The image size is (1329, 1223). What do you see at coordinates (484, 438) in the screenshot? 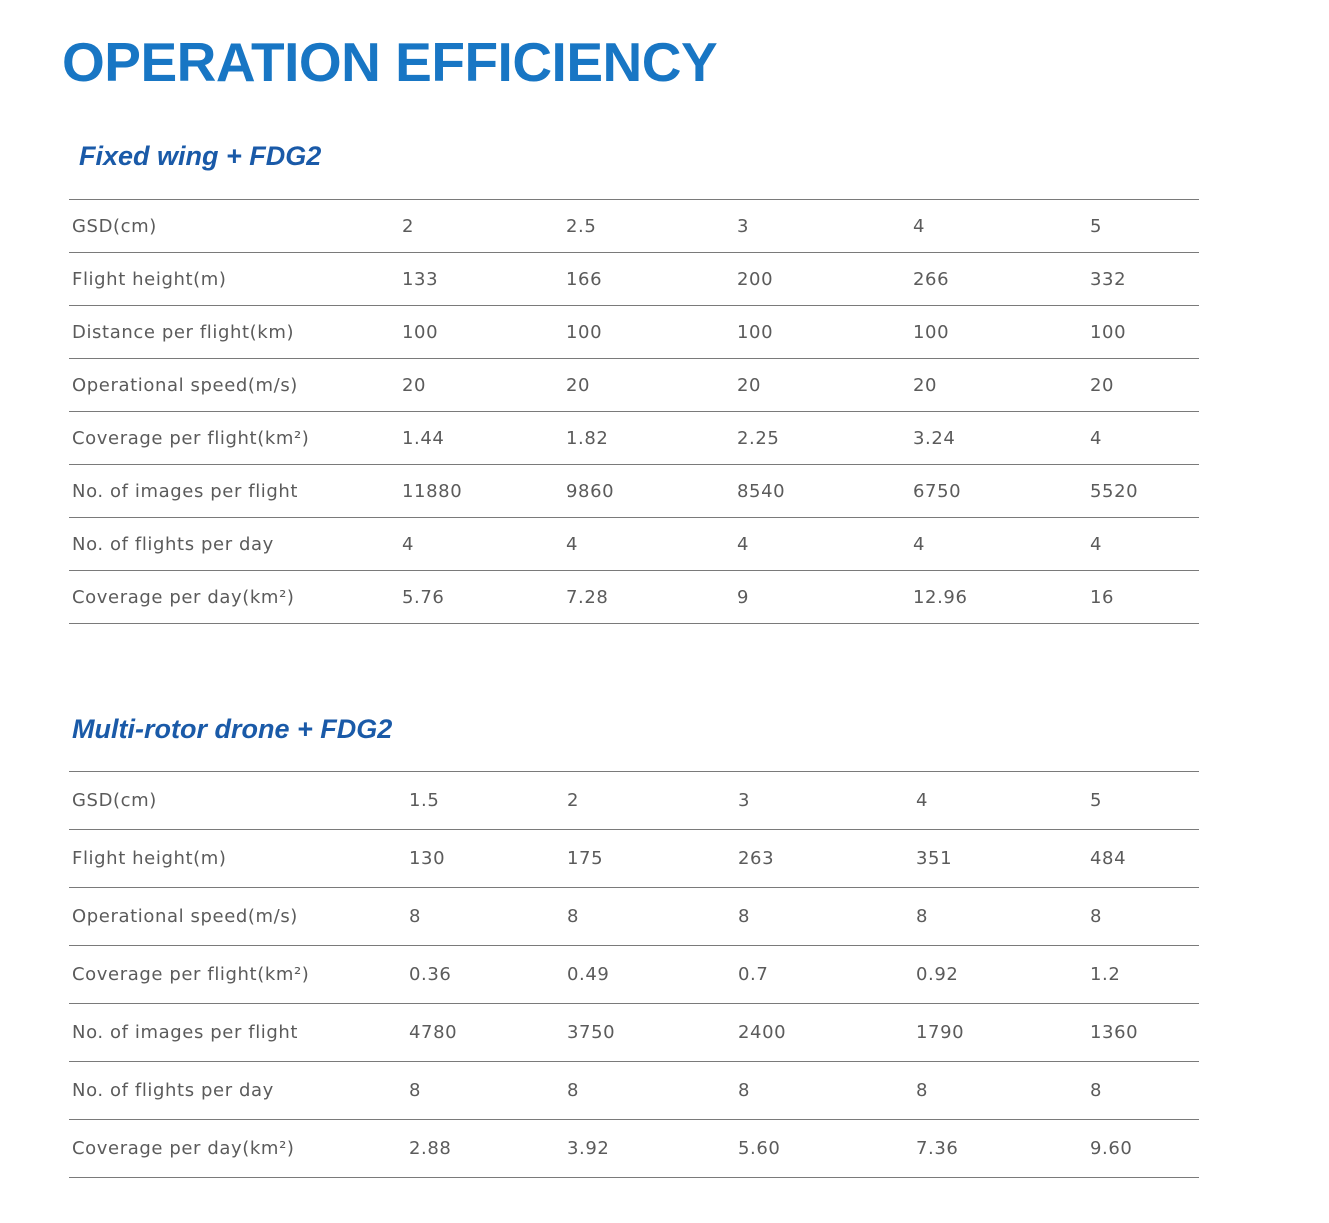
I see `table-cell: 1.44` at bounding box center [484, 438].